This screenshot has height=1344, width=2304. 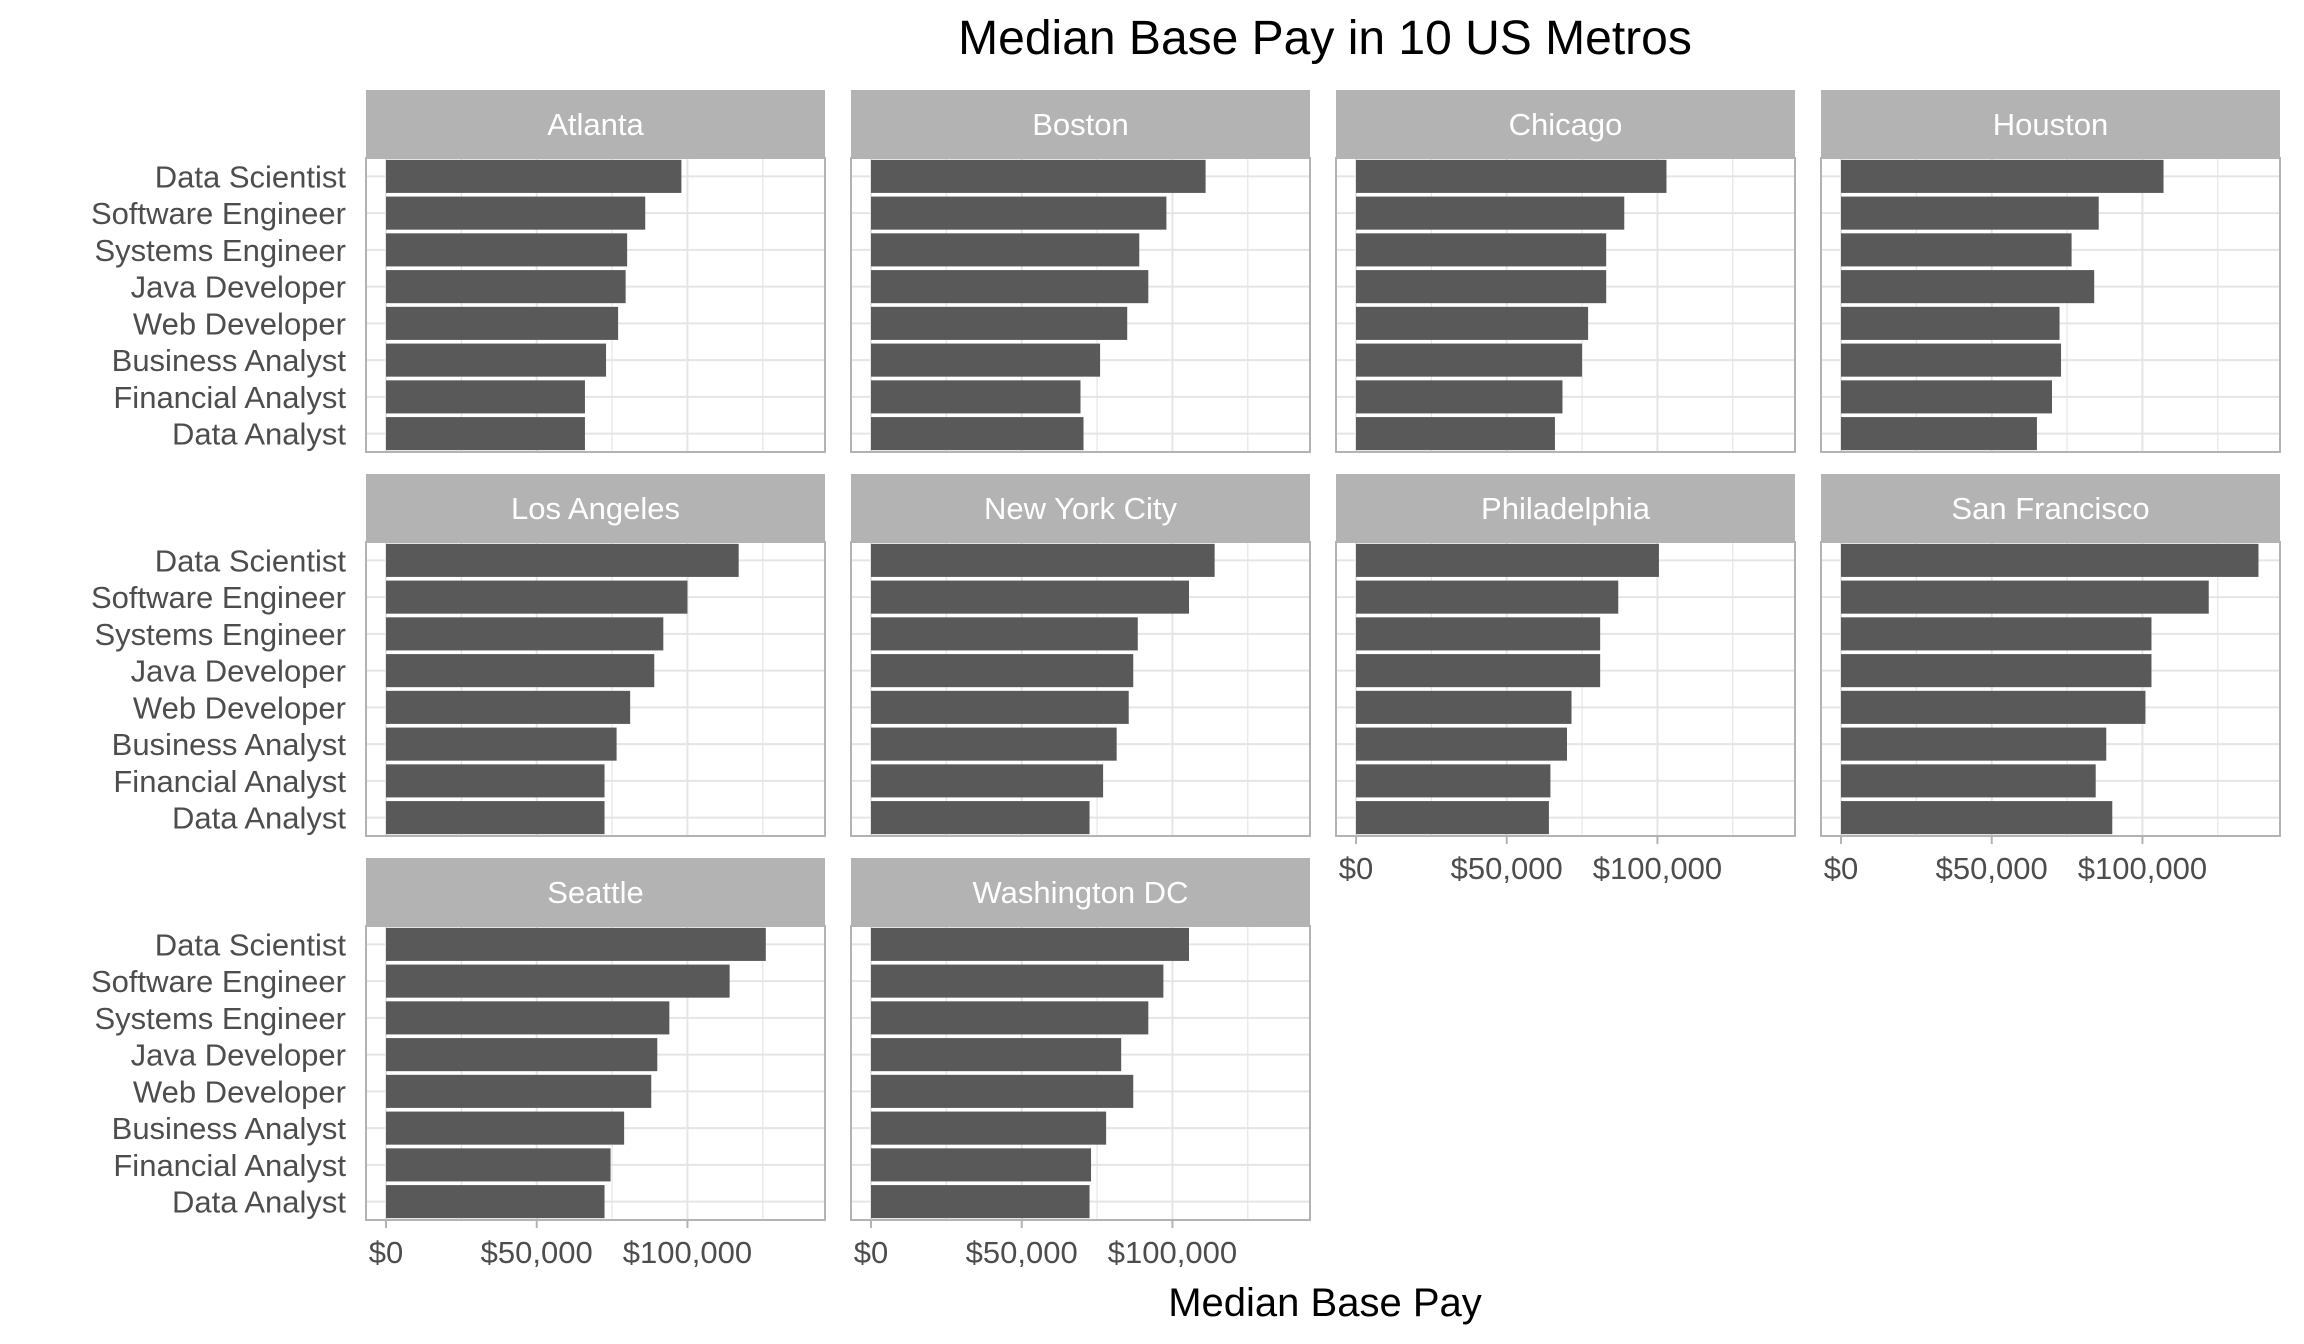 I want to click on y-tick-label: Software Engineer, so click(x=218, y=213).